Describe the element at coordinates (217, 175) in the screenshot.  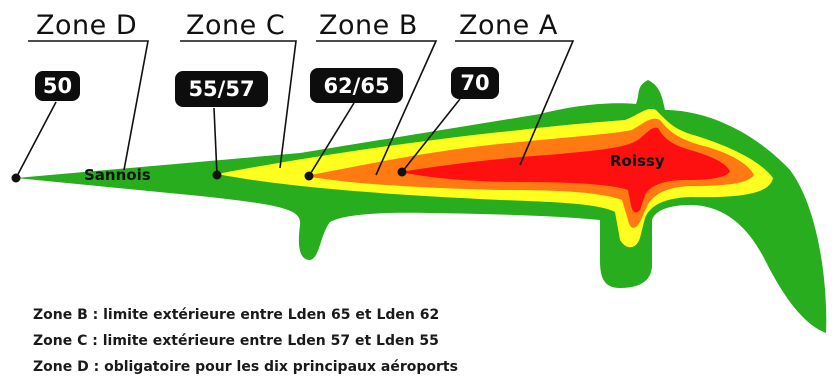
I see `badge-55-57-dot` at that location.